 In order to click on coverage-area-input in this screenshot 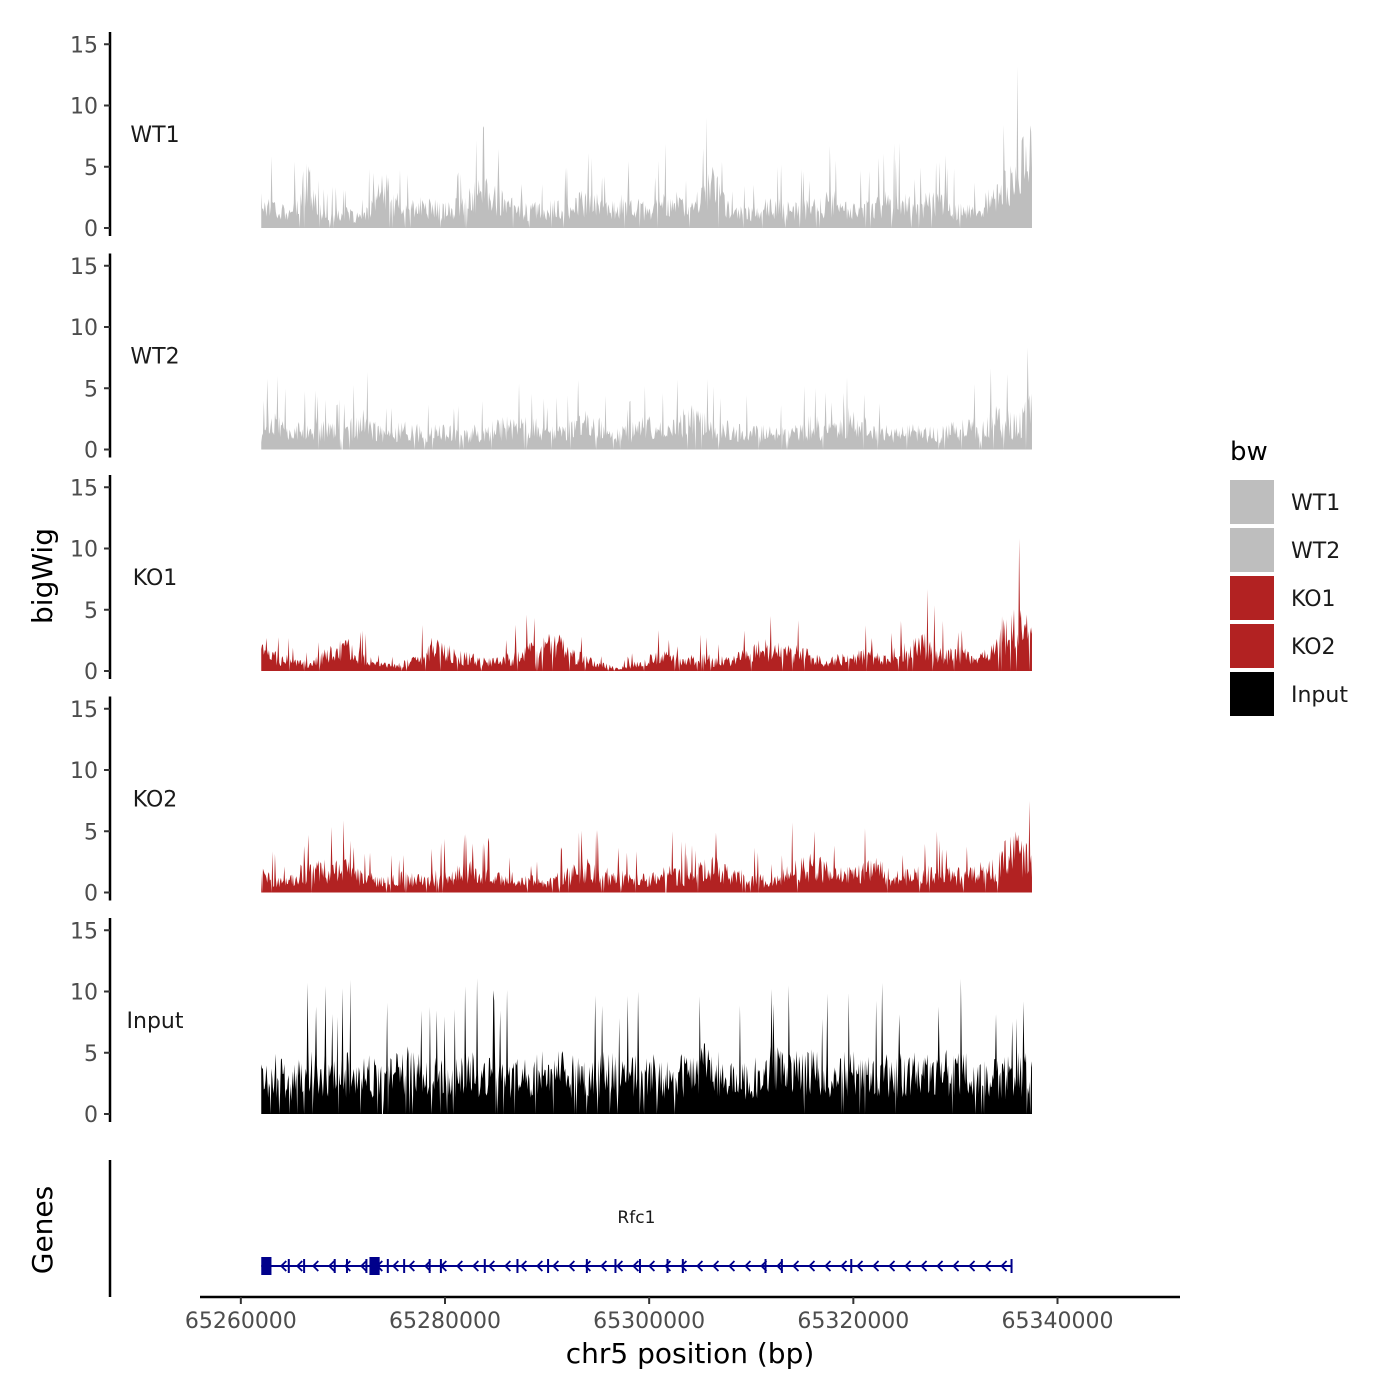, I will do `click(646, 1046)`.